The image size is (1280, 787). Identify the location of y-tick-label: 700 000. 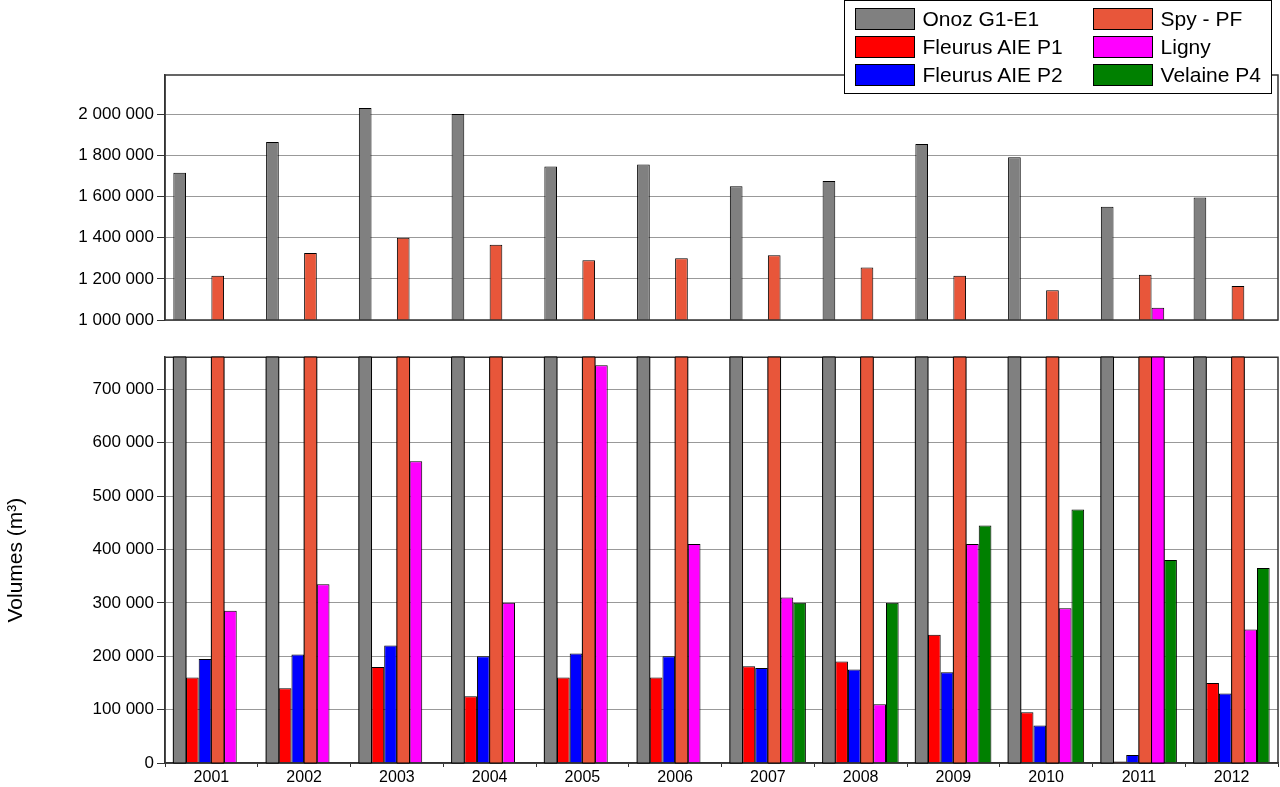
(123, 388).